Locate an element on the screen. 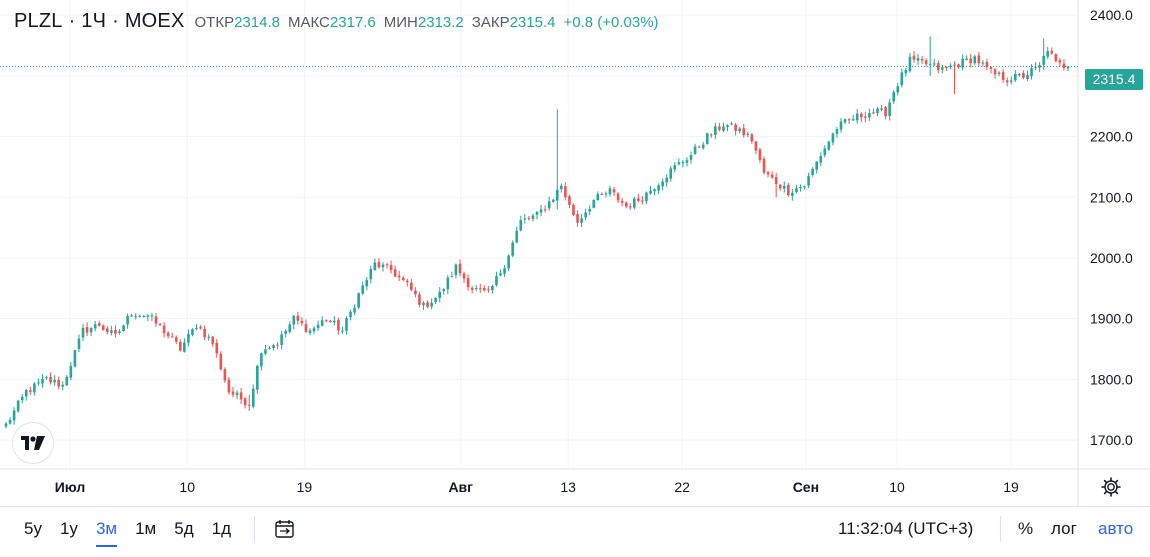 The image size is (1150, 557). price-tick-label: 1900.0 is located at coordinates (1111, 319).